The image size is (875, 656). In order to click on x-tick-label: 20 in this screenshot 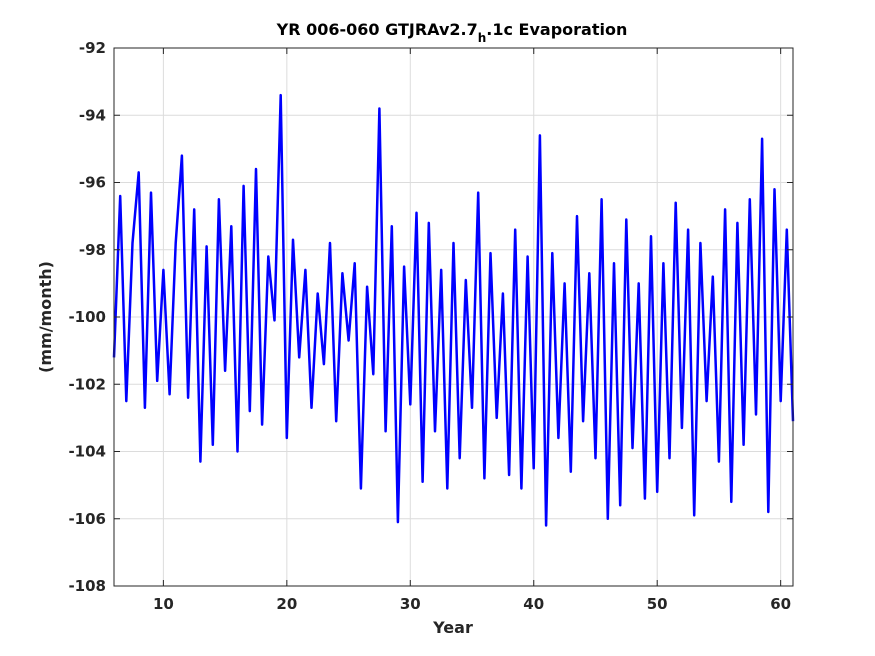, I will do `click(286, 604)`.